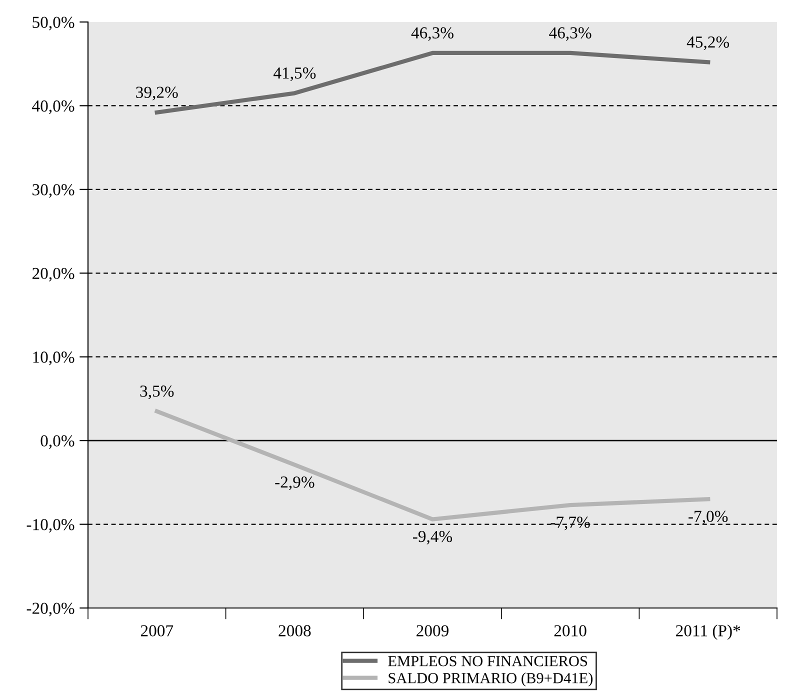 This screenshot has width=795, height=691. What do you see at coordinates (294, 630) in the screenshot?
I see `x-tick-label: 2008` at bounding box center [294, 630].